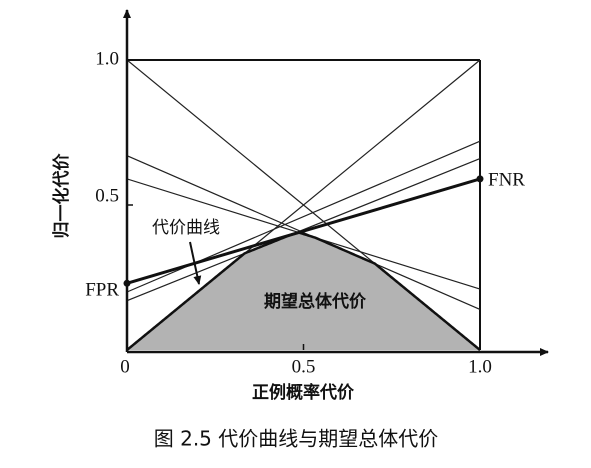  Describe the element at coordinates (107, 195) in the screenshot. I see `y-tick-label: 0.5` at that location.